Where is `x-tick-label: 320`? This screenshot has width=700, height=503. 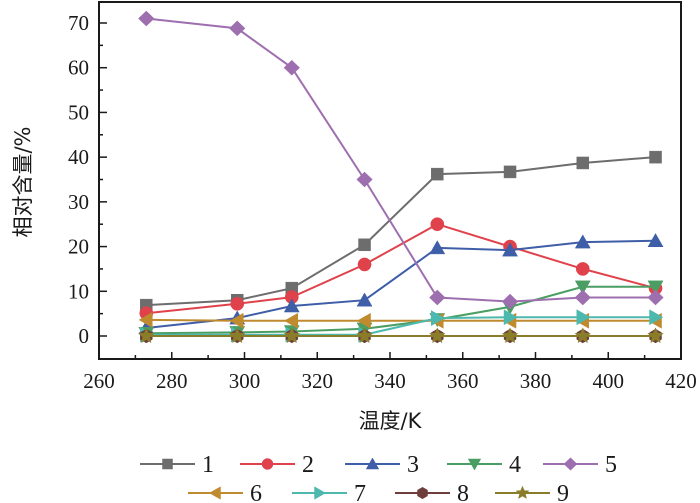
x-tick-label: 320 is located at coordinates (318, 381).